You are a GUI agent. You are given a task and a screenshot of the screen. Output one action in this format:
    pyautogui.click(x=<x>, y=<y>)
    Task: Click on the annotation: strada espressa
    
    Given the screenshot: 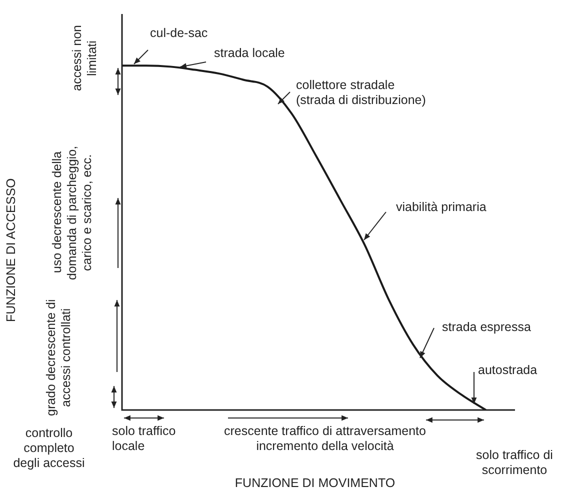 What is the action you would take?
    pyautogui.click(x=486, y=327)
    